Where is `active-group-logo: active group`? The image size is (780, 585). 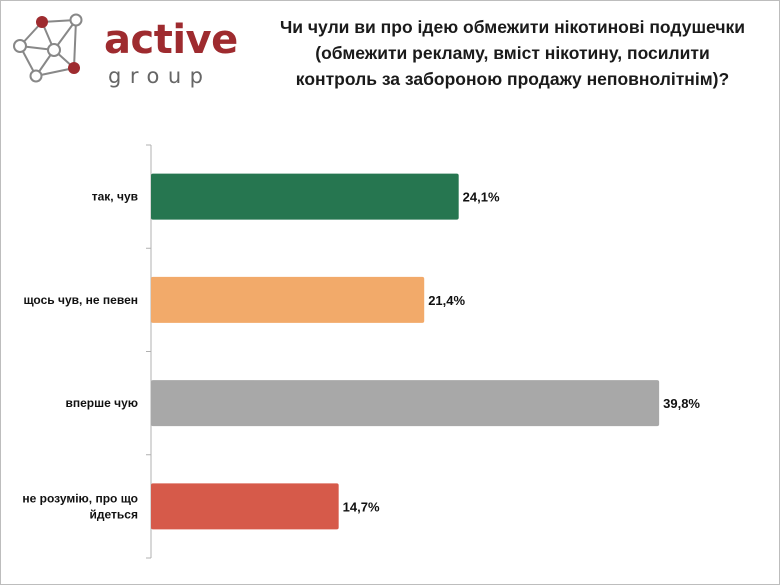
active-group-logo: active group is located at coordinates (126, 50).